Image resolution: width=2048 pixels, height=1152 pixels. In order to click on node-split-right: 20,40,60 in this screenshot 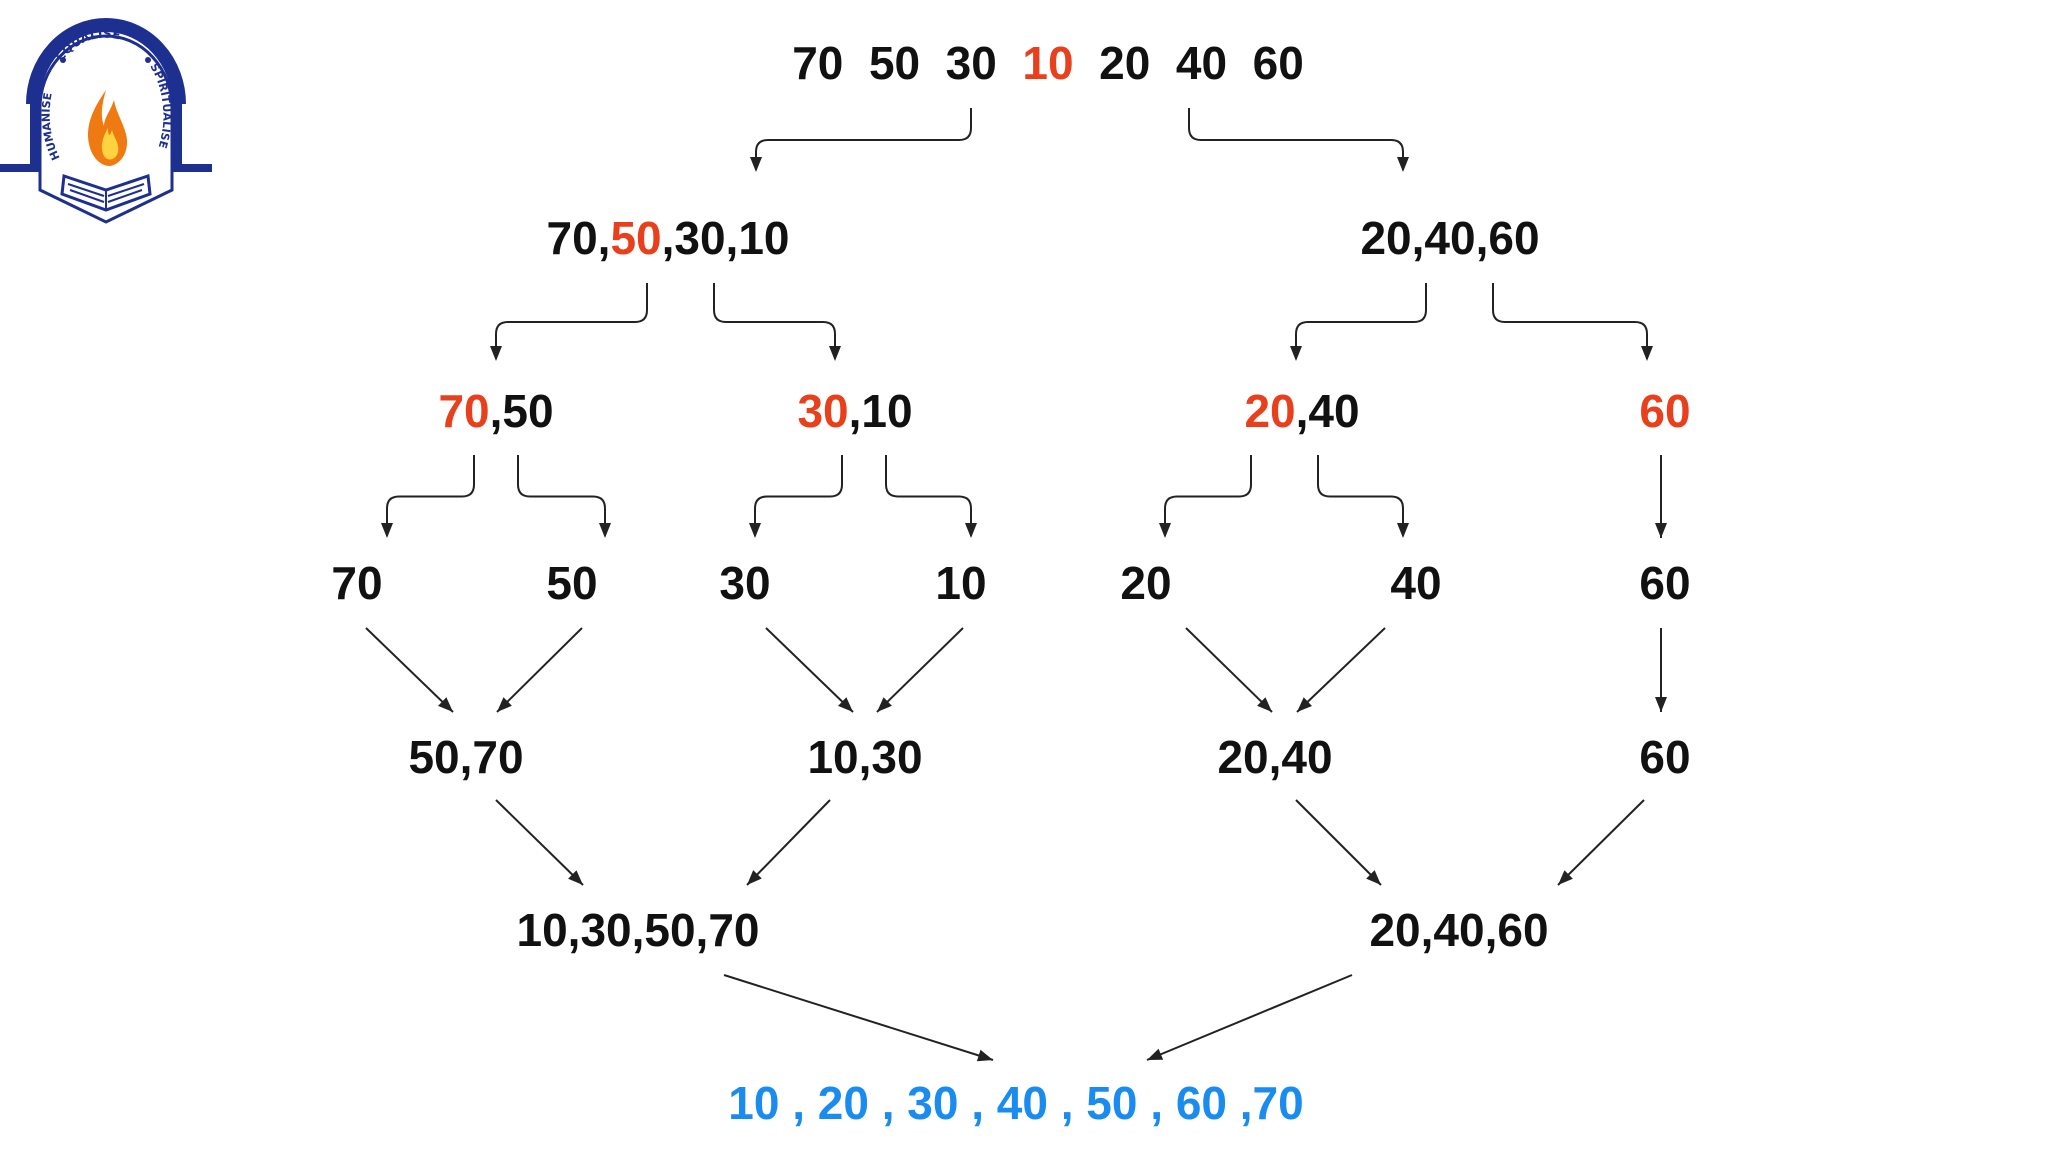, I will do `click(1449, 238)`.